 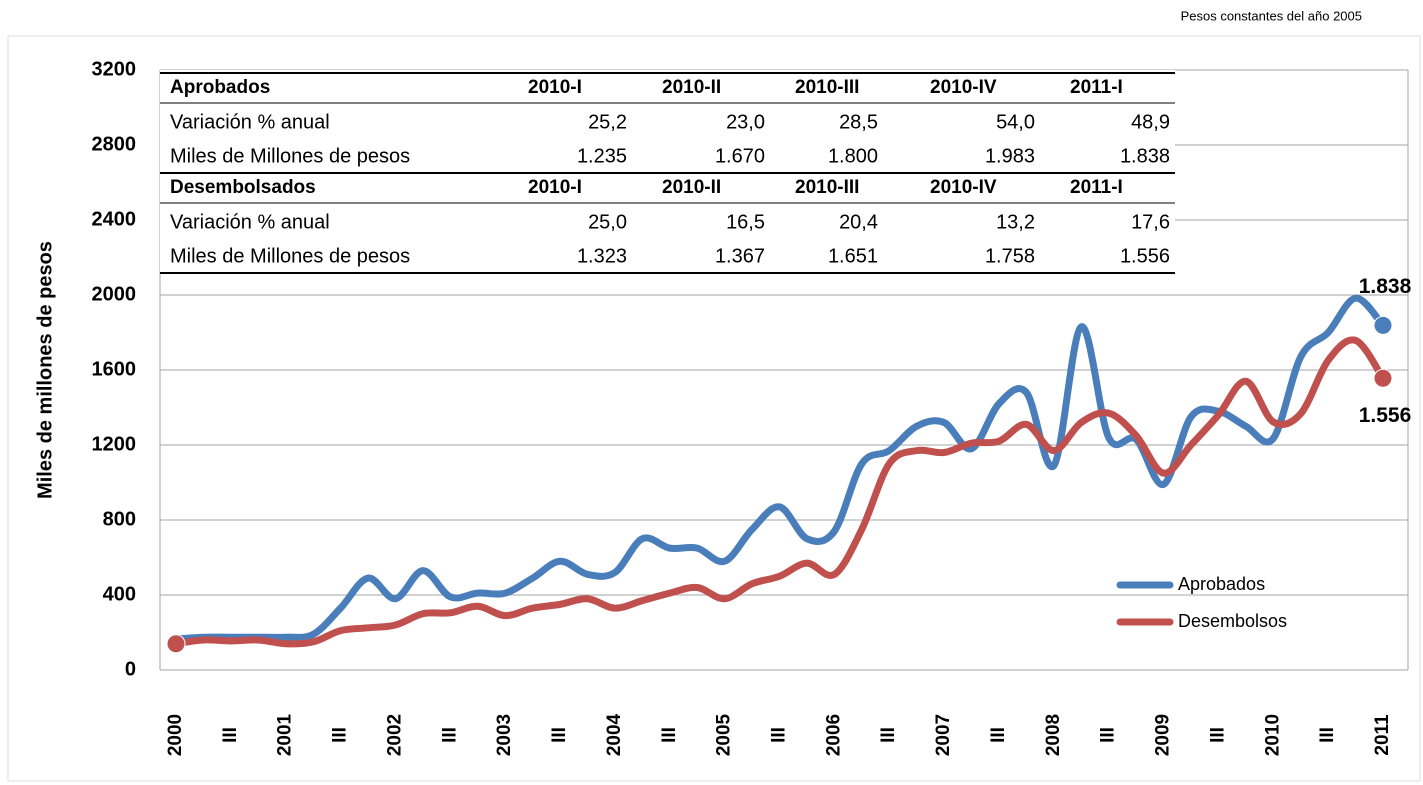 What do you see at coordinates (114, 369) in the screenshot?
I see `y-tick-label: 1600` at bounding box center [114, 369].